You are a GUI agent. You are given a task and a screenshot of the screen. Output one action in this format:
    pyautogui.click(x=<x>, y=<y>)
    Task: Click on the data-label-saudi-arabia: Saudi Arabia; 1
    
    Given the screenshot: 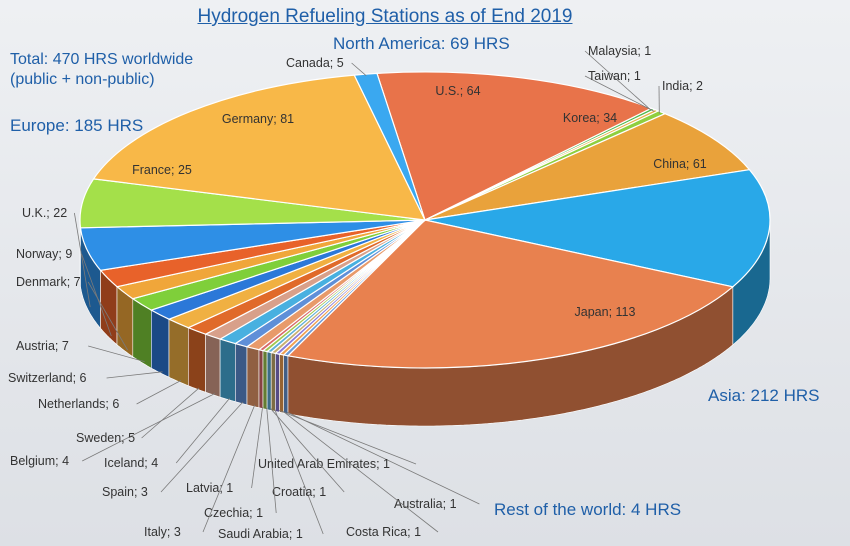 What is the action you would take?
    pyautogui.click(x=260, y=534)
    